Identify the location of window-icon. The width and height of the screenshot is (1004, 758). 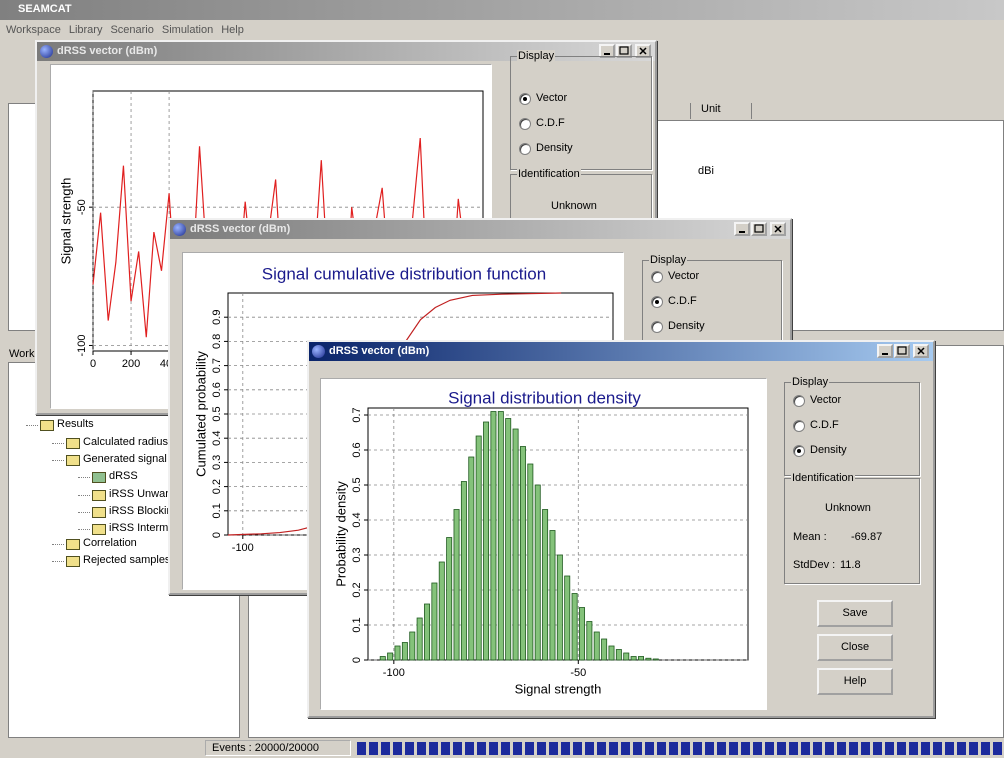
(179, 229).